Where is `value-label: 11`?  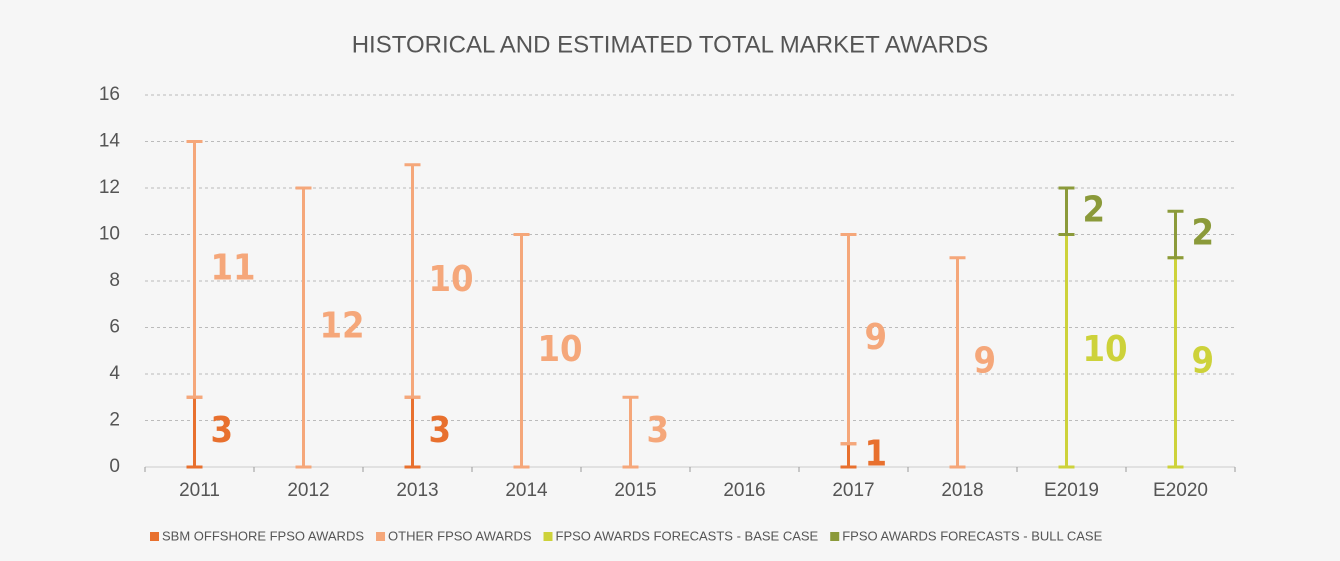
value-label: 11 is located at coordinates (233, 267).